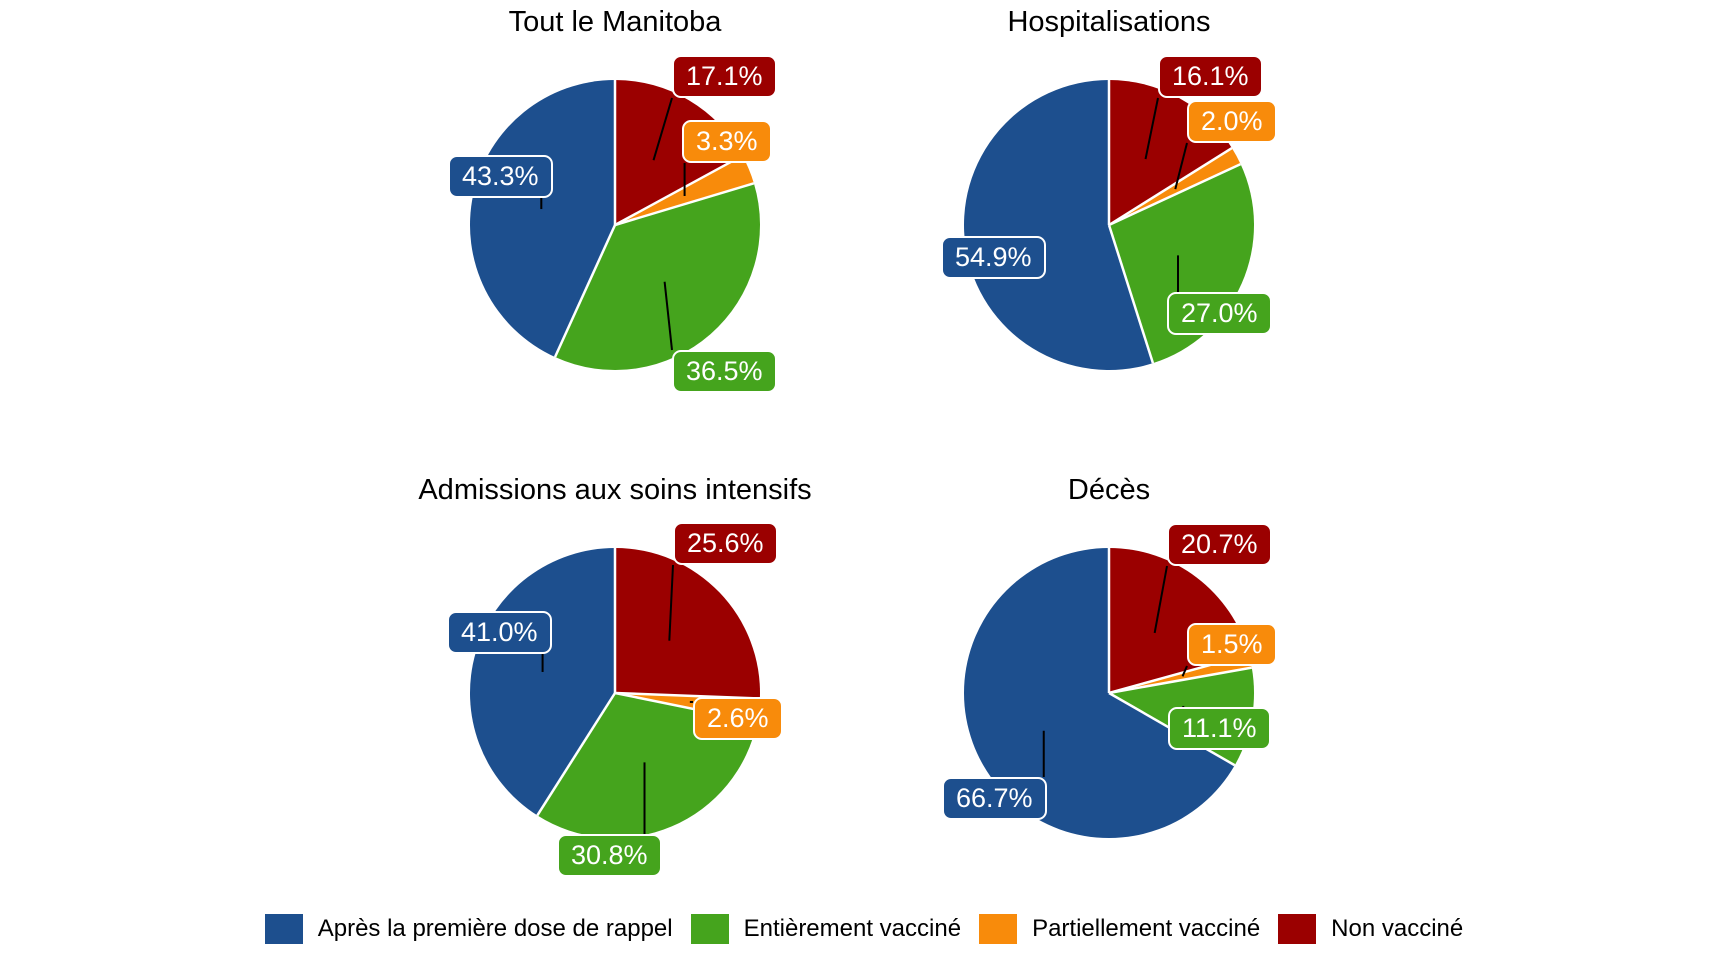 The image size is (1728, 960). What do you see at coordinates (1232, 645) in the screenshot?
I see `pie-label-partiellement-vaccine: 1.5%` at bounding box center [1232, 645].